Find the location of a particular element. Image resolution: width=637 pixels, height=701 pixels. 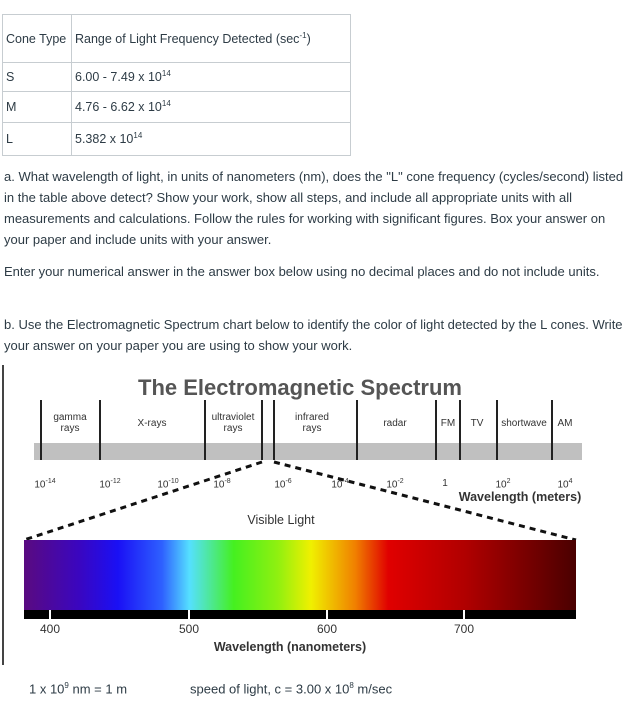

visible-light-label: Visible Light is located at coordinates (281, 520).